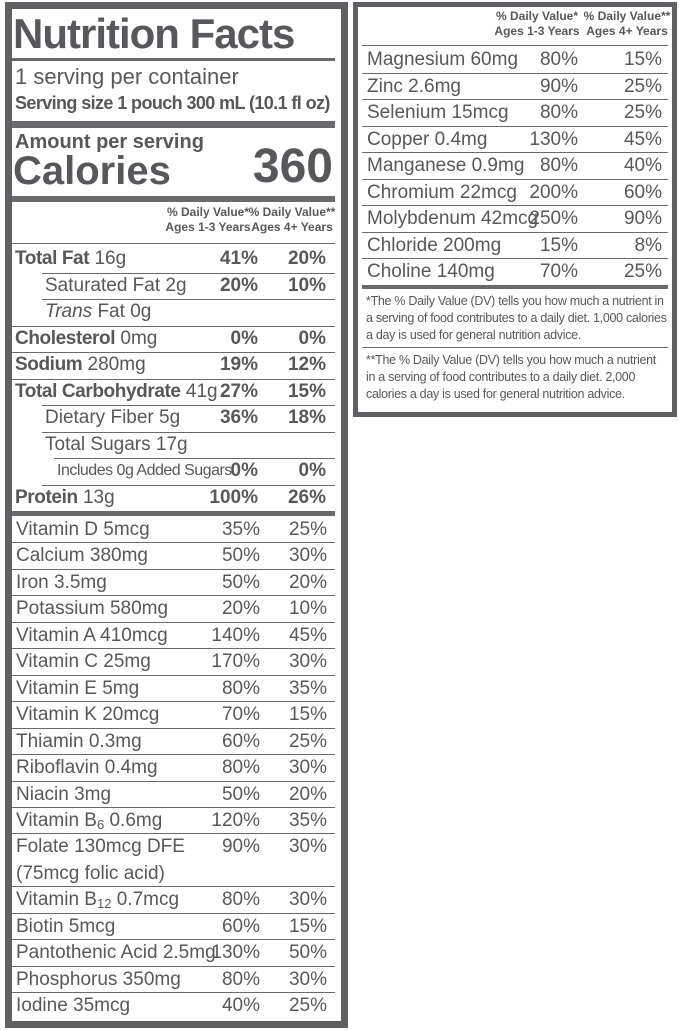  I want to click on vitamin-name: Vitamin C 25mg, so click(83, 662).